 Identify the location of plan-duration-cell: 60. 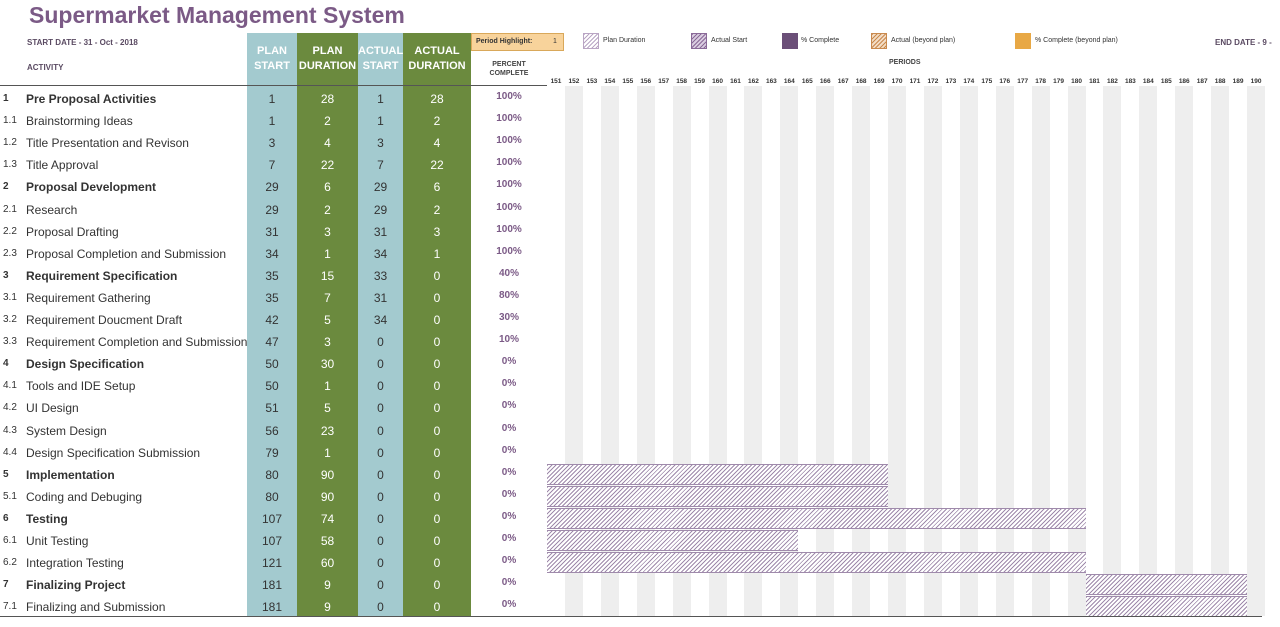
(327, 563).